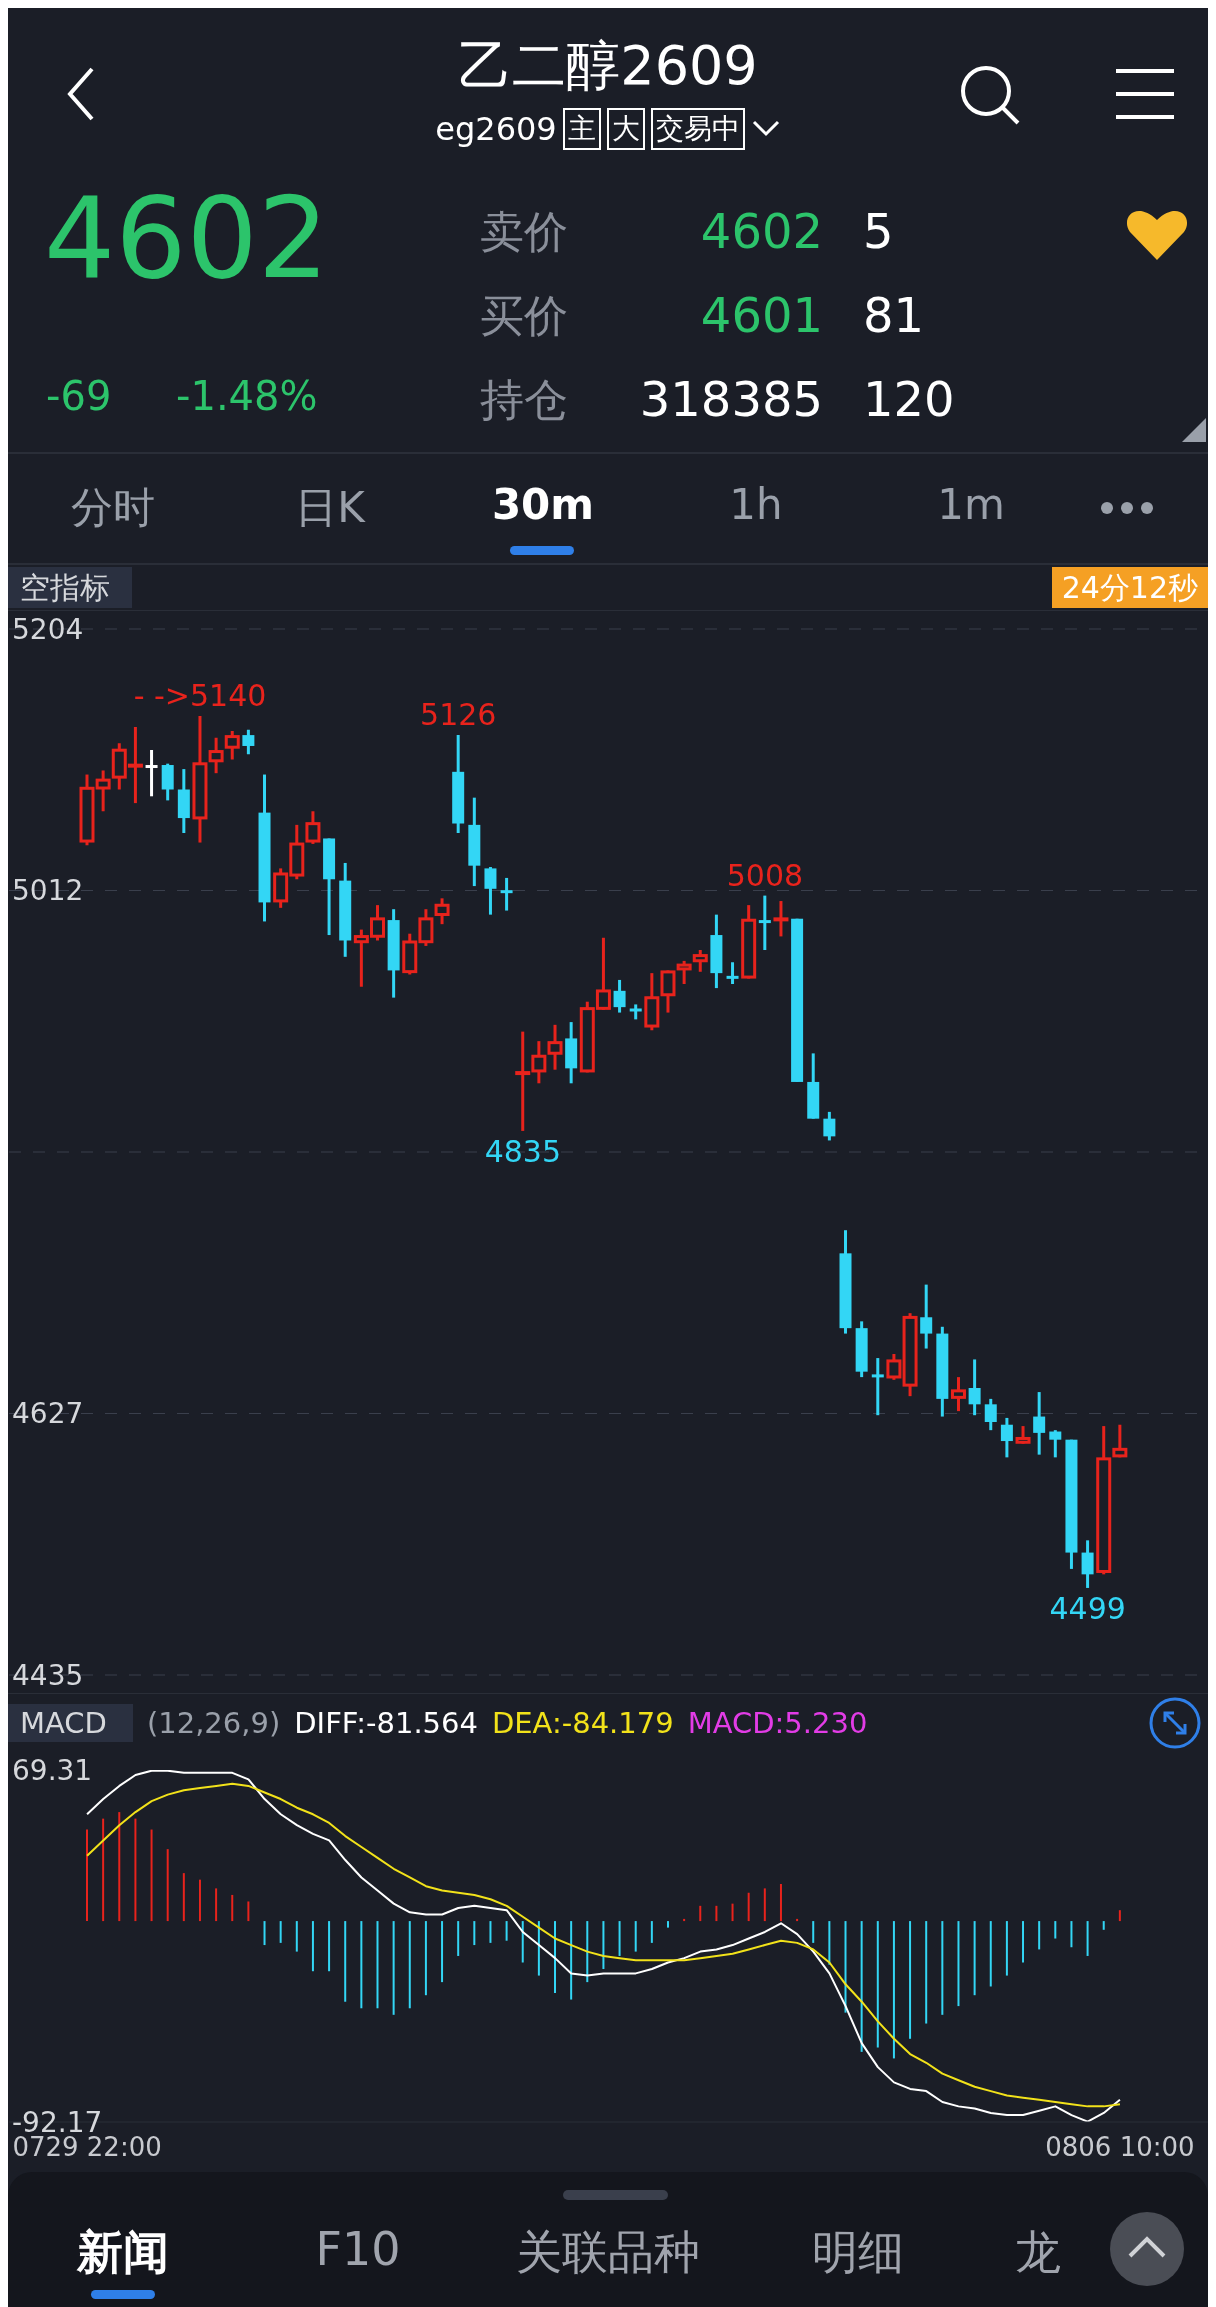  Describe the element at coordinates (765, 875) in the screenshot. I see `annotation: 5008` at that location.